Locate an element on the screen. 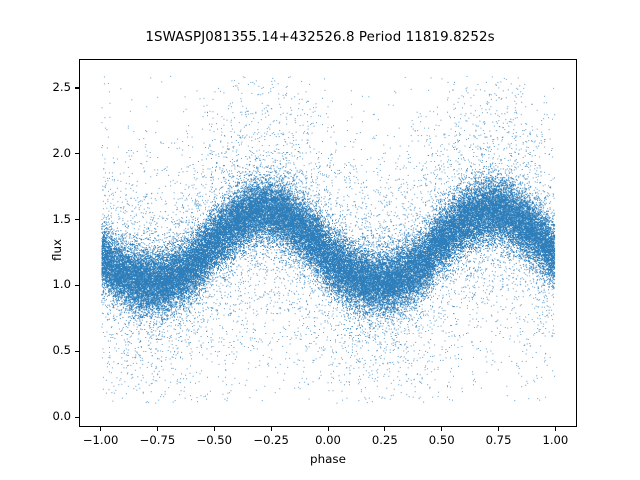  y-tick-label: 0.5 is located at coordinates (61, 350).